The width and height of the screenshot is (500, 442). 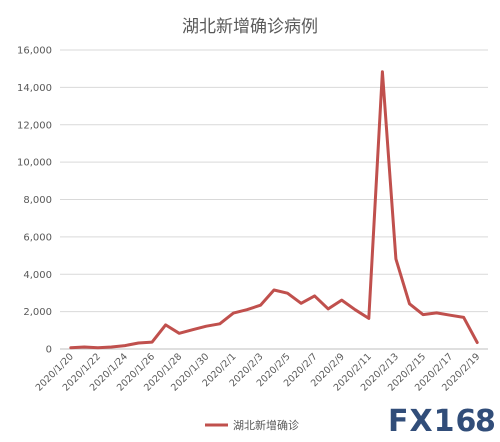 What do you see at coordinates (34, 125) in the screenshot?
I see `y-tick-label: 12,000` at bounding box center [34, 125].